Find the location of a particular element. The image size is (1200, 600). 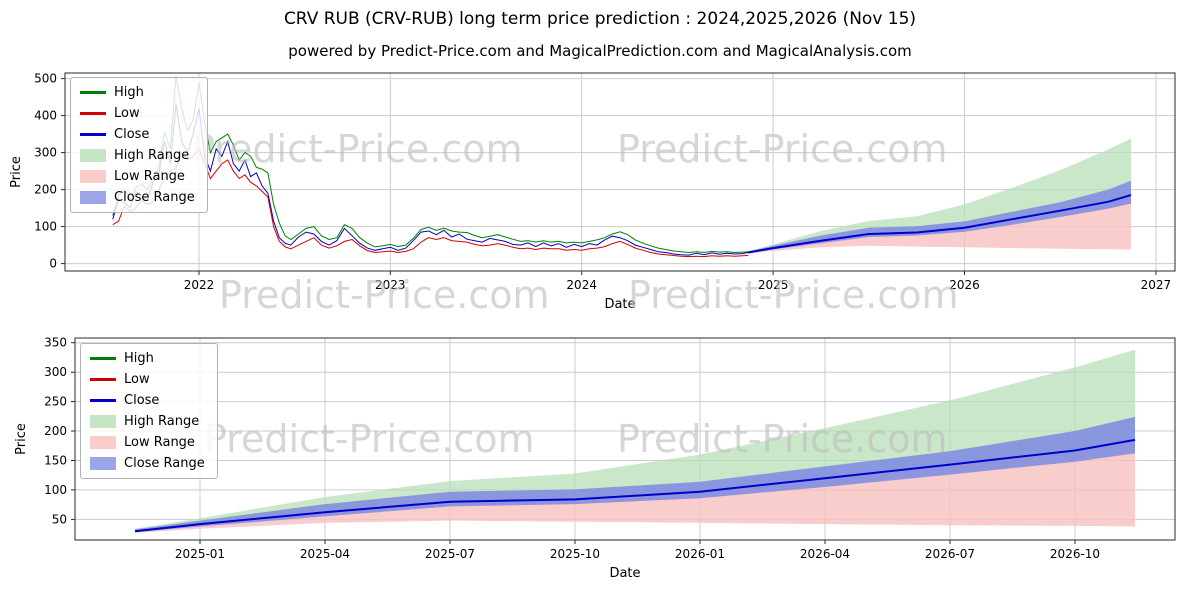

x-tick-label: 2026-01 is located at coordinates (700, 554).